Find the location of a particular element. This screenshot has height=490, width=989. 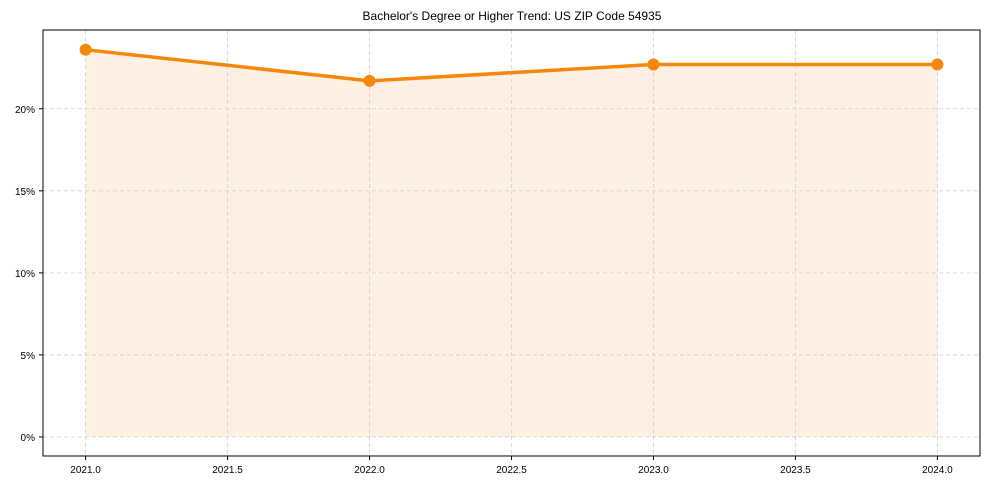

y-tick-label: 10% is located at coordinates (25, 274).